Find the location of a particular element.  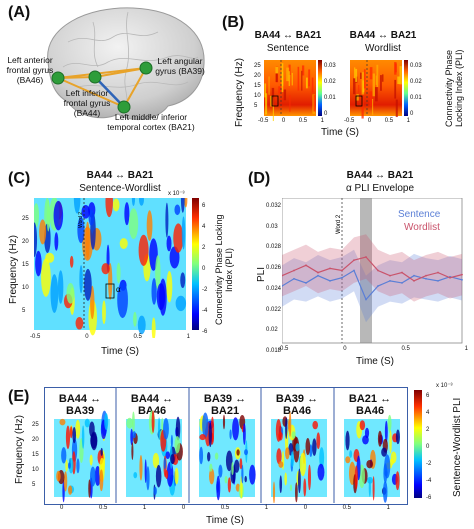

e-cbar-tick: -2 is located at coordinates (429, 464).